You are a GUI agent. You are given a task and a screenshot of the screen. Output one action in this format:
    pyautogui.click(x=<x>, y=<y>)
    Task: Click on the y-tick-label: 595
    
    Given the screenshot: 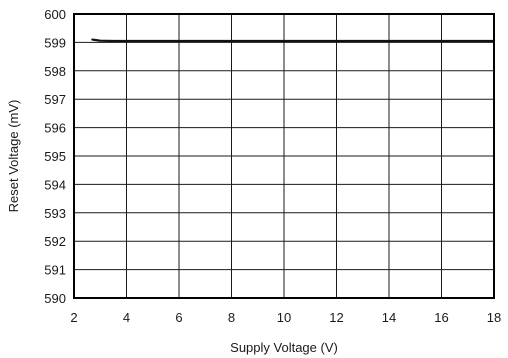 What is the action you would take?
    pyautogui.click(x=55, y=156)
    